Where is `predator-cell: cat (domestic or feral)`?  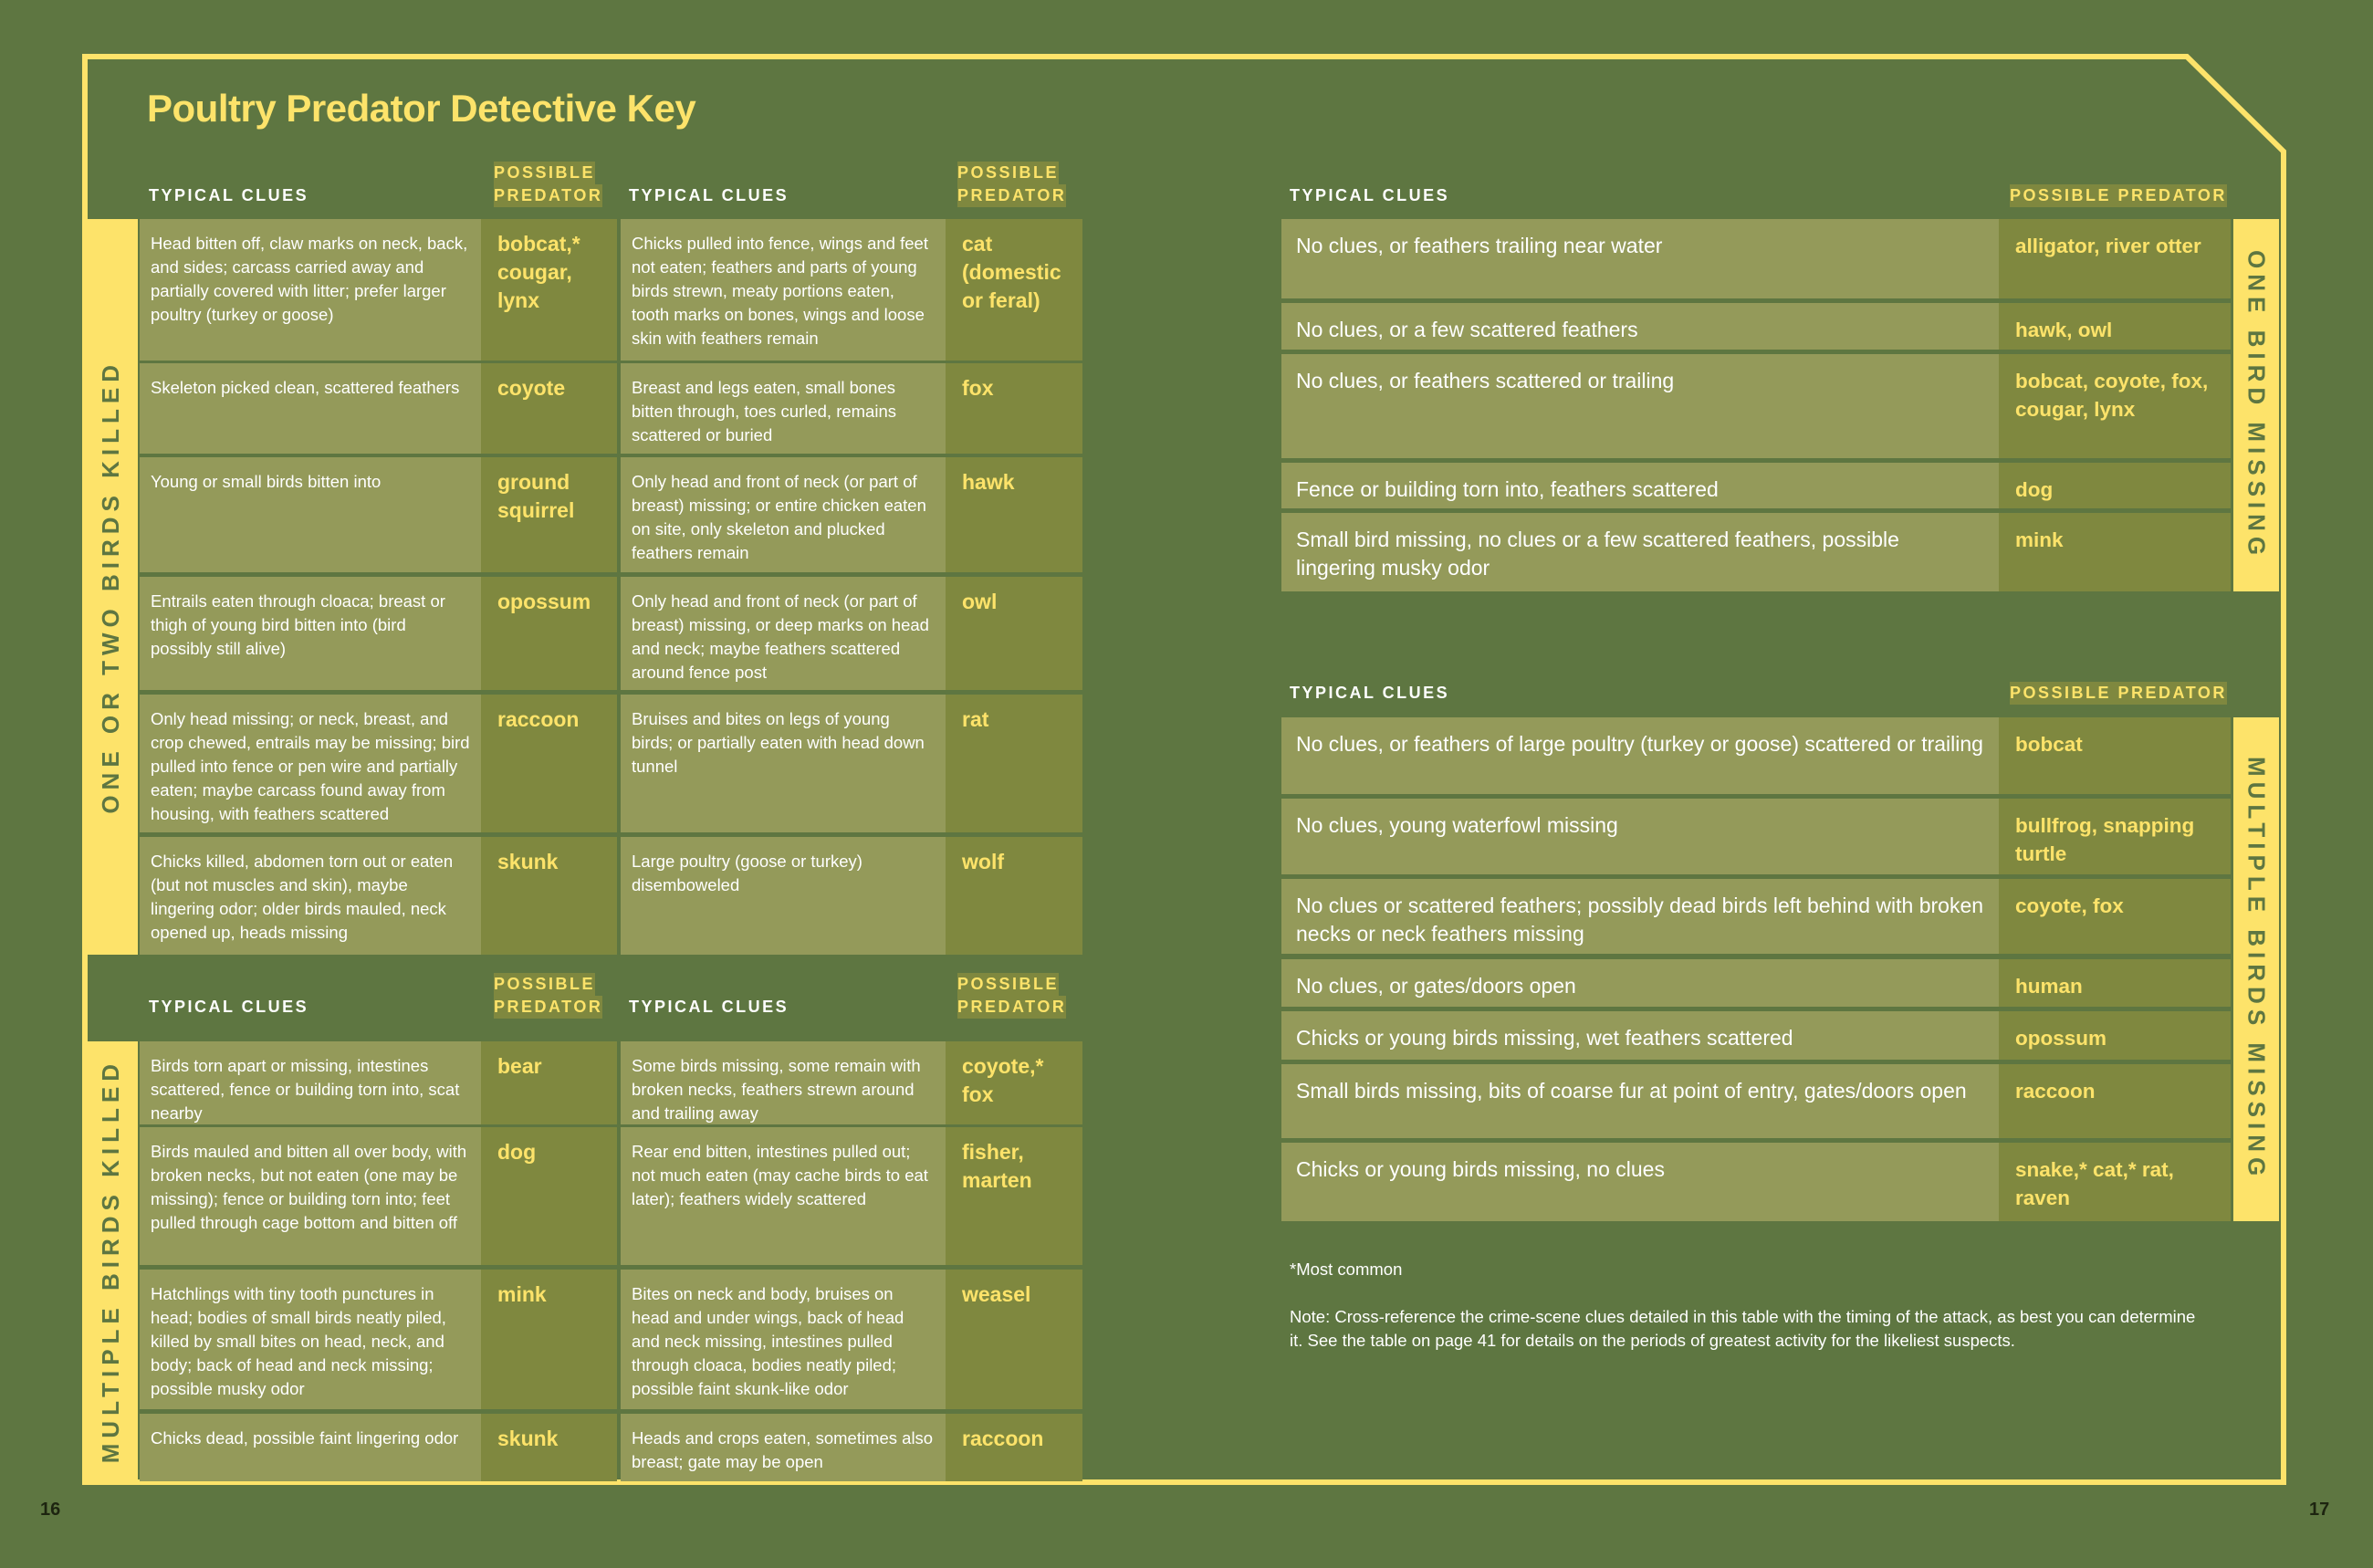 predator-cell: cat (domestic or feral) is located at coordinates (1014, 290).